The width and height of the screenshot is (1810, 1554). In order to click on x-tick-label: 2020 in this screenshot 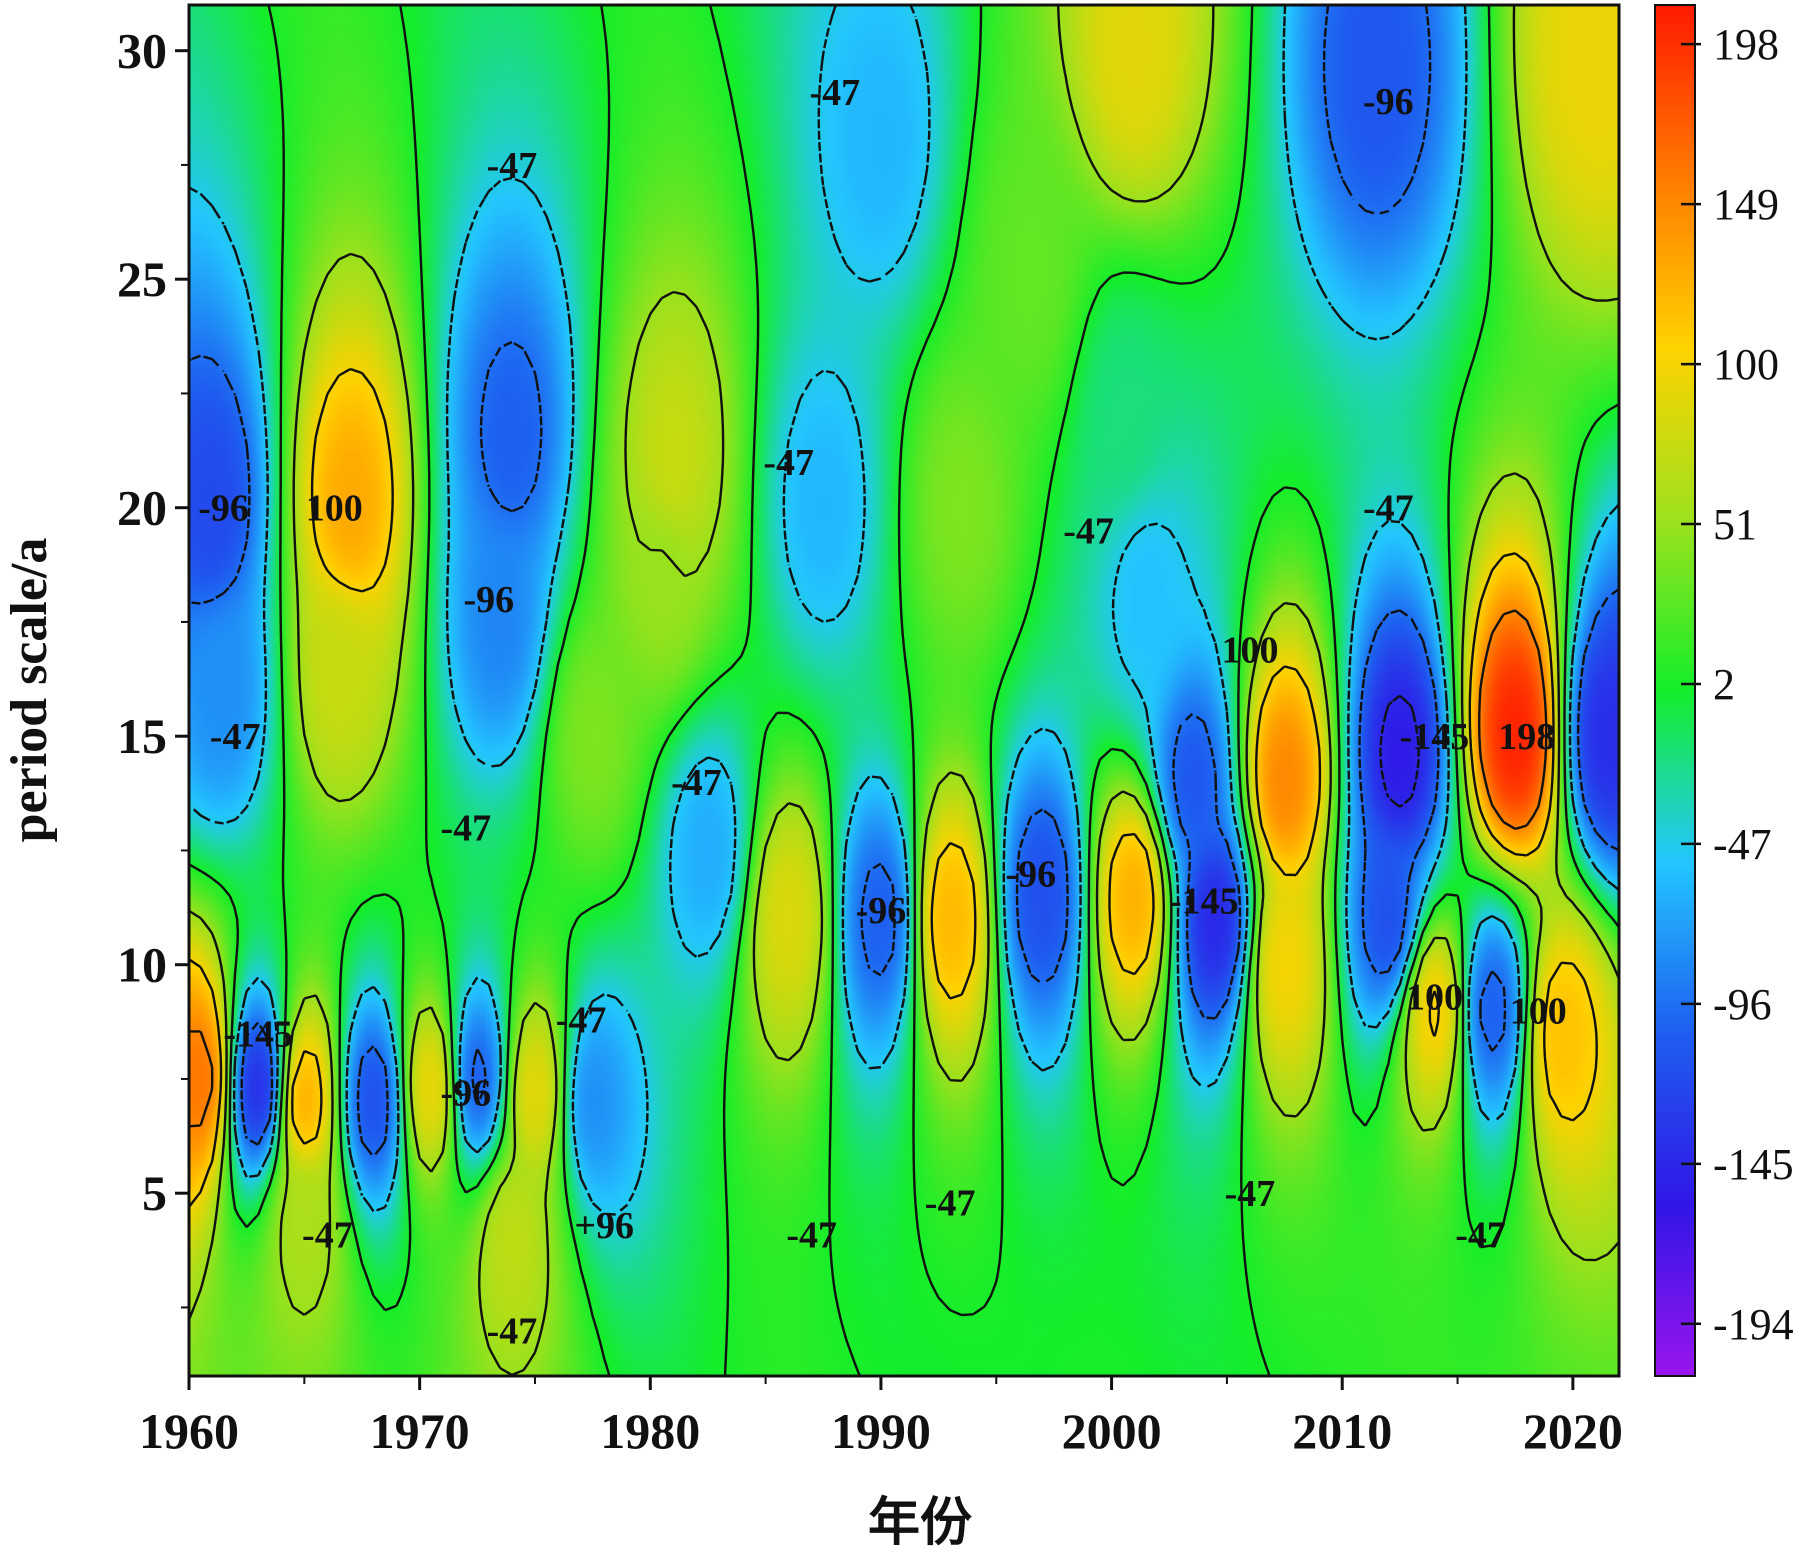, I will do `click(1573, 1431)`.